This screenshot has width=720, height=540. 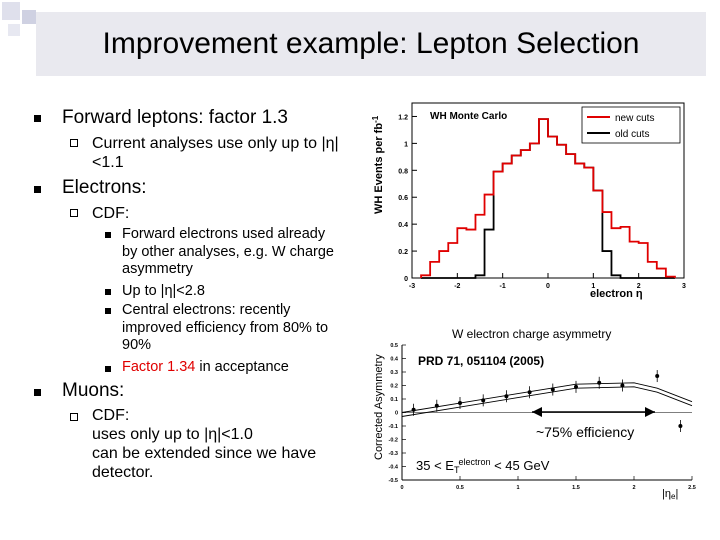 What do you see at coordinates (371, 44) in the screenshot?
I see `slide-title: Improvement example: Lepton Selection` at bounding box center [371, 44].